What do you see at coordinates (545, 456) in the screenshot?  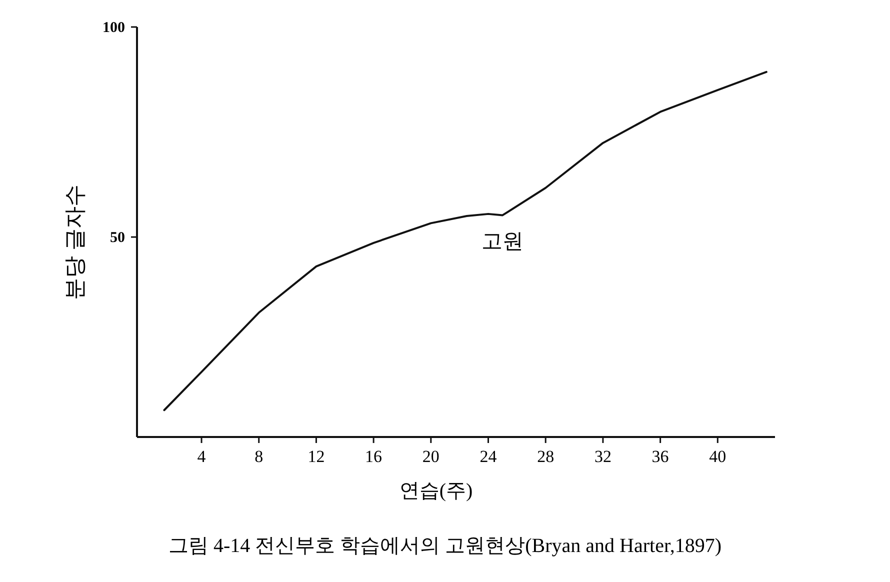 I see `x-tick-label: 28` at bounding box center [545, 456].